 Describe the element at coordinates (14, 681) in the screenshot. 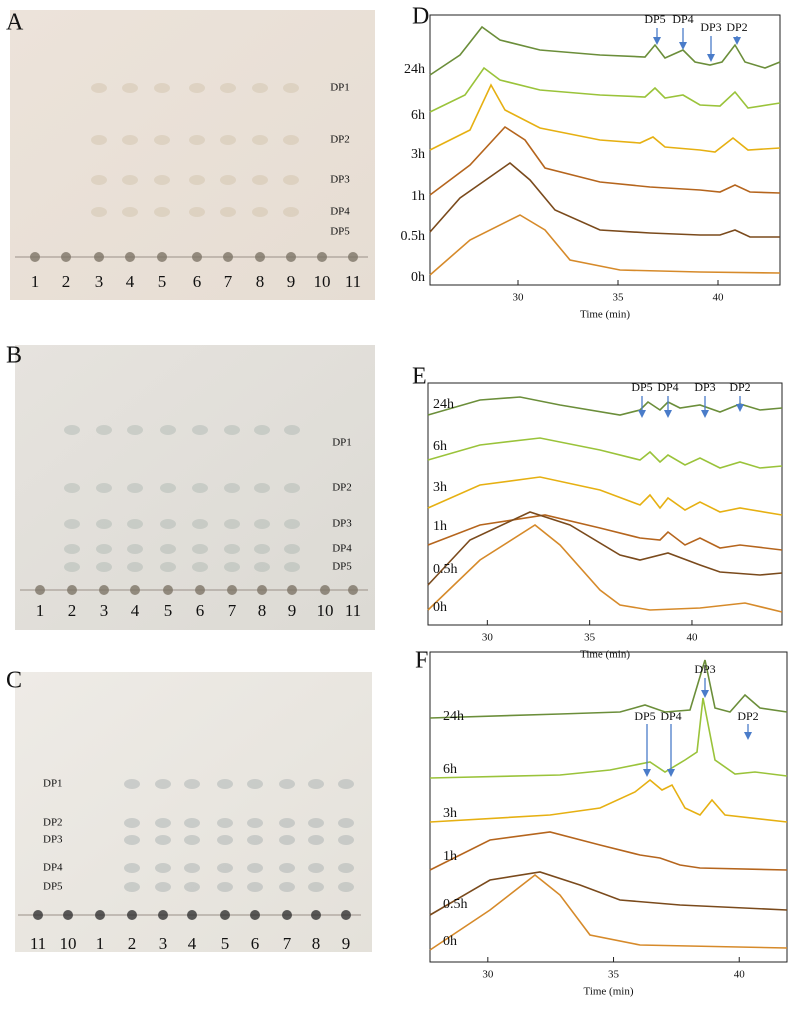

I see `panel-letter: C` at that location.